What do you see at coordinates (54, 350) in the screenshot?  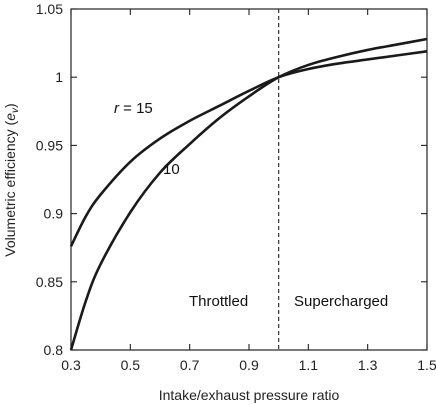 I see `y-tick-label: 0.8` at bounding box center [54, 350].